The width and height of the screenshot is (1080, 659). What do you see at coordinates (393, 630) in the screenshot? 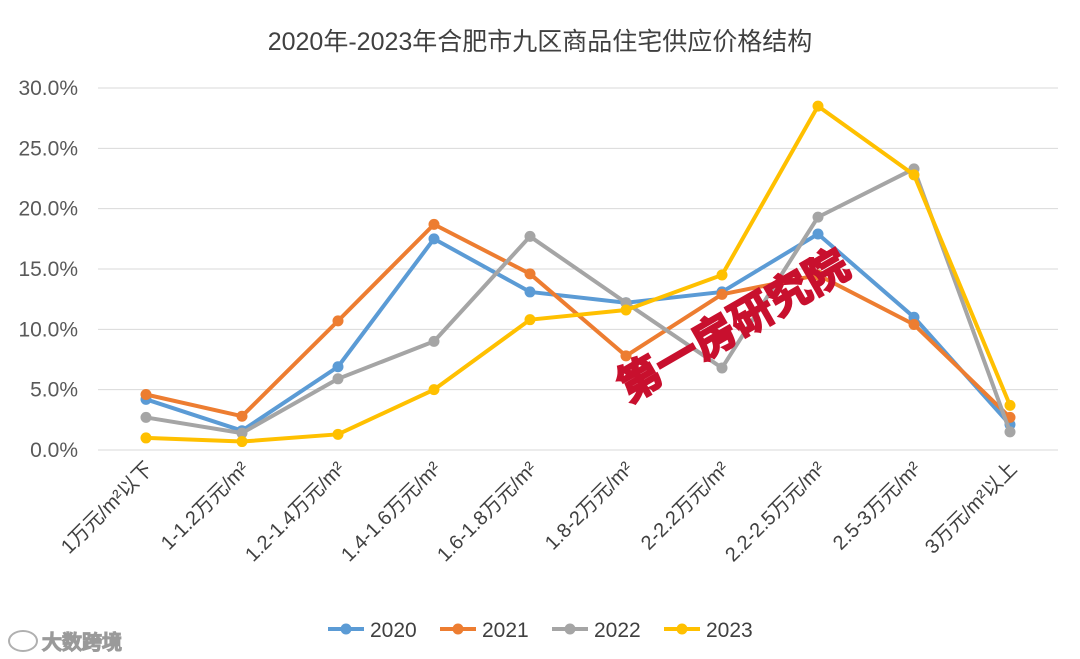
I see `legend-label: 2020` at bounding box center [393, 630].